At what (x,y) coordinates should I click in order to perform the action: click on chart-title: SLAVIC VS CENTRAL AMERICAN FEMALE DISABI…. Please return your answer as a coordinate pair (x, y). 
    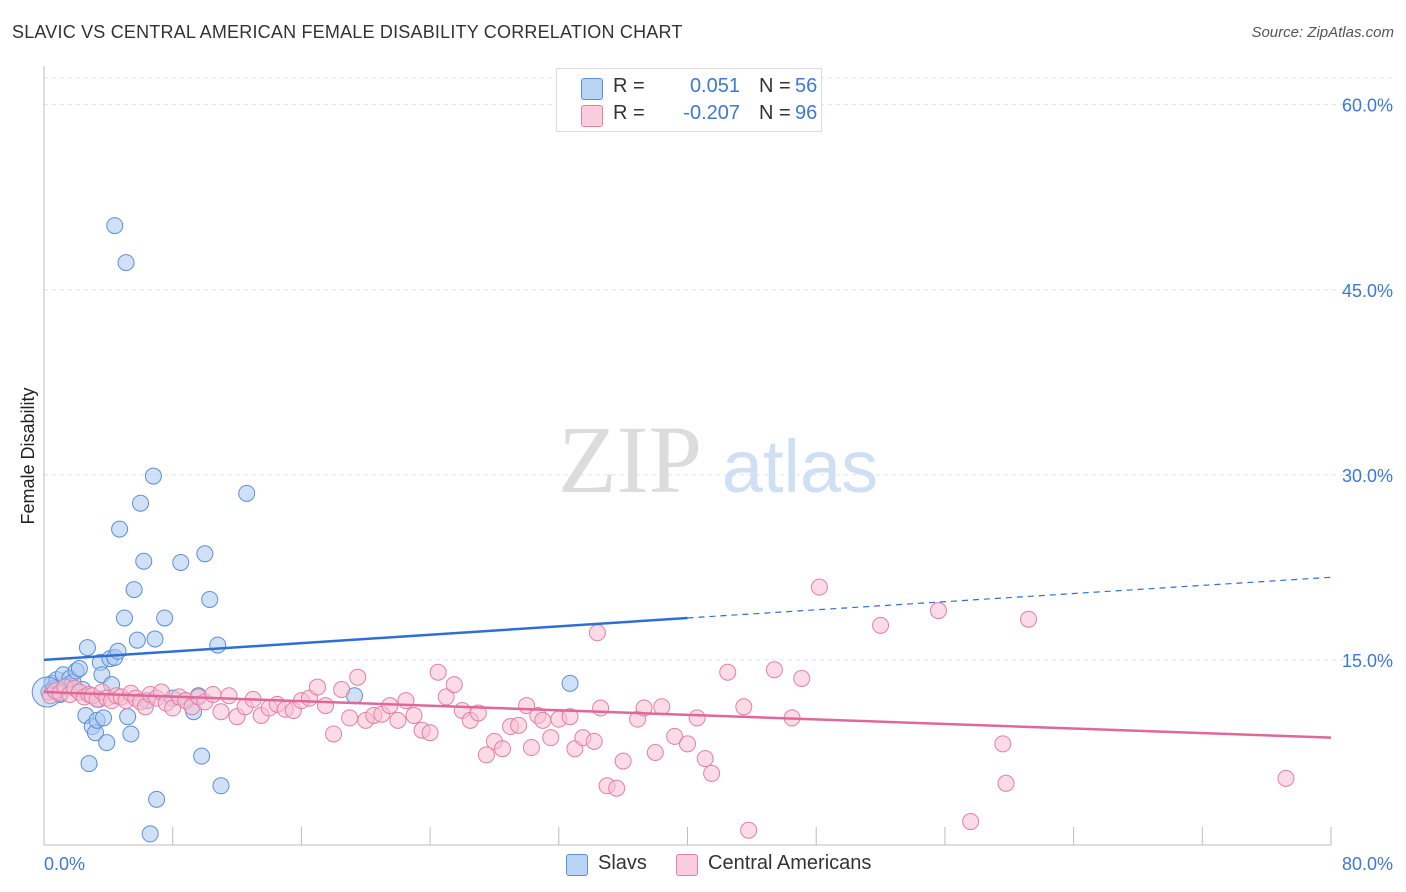
    Looking at the image, I should click on (347, 32).